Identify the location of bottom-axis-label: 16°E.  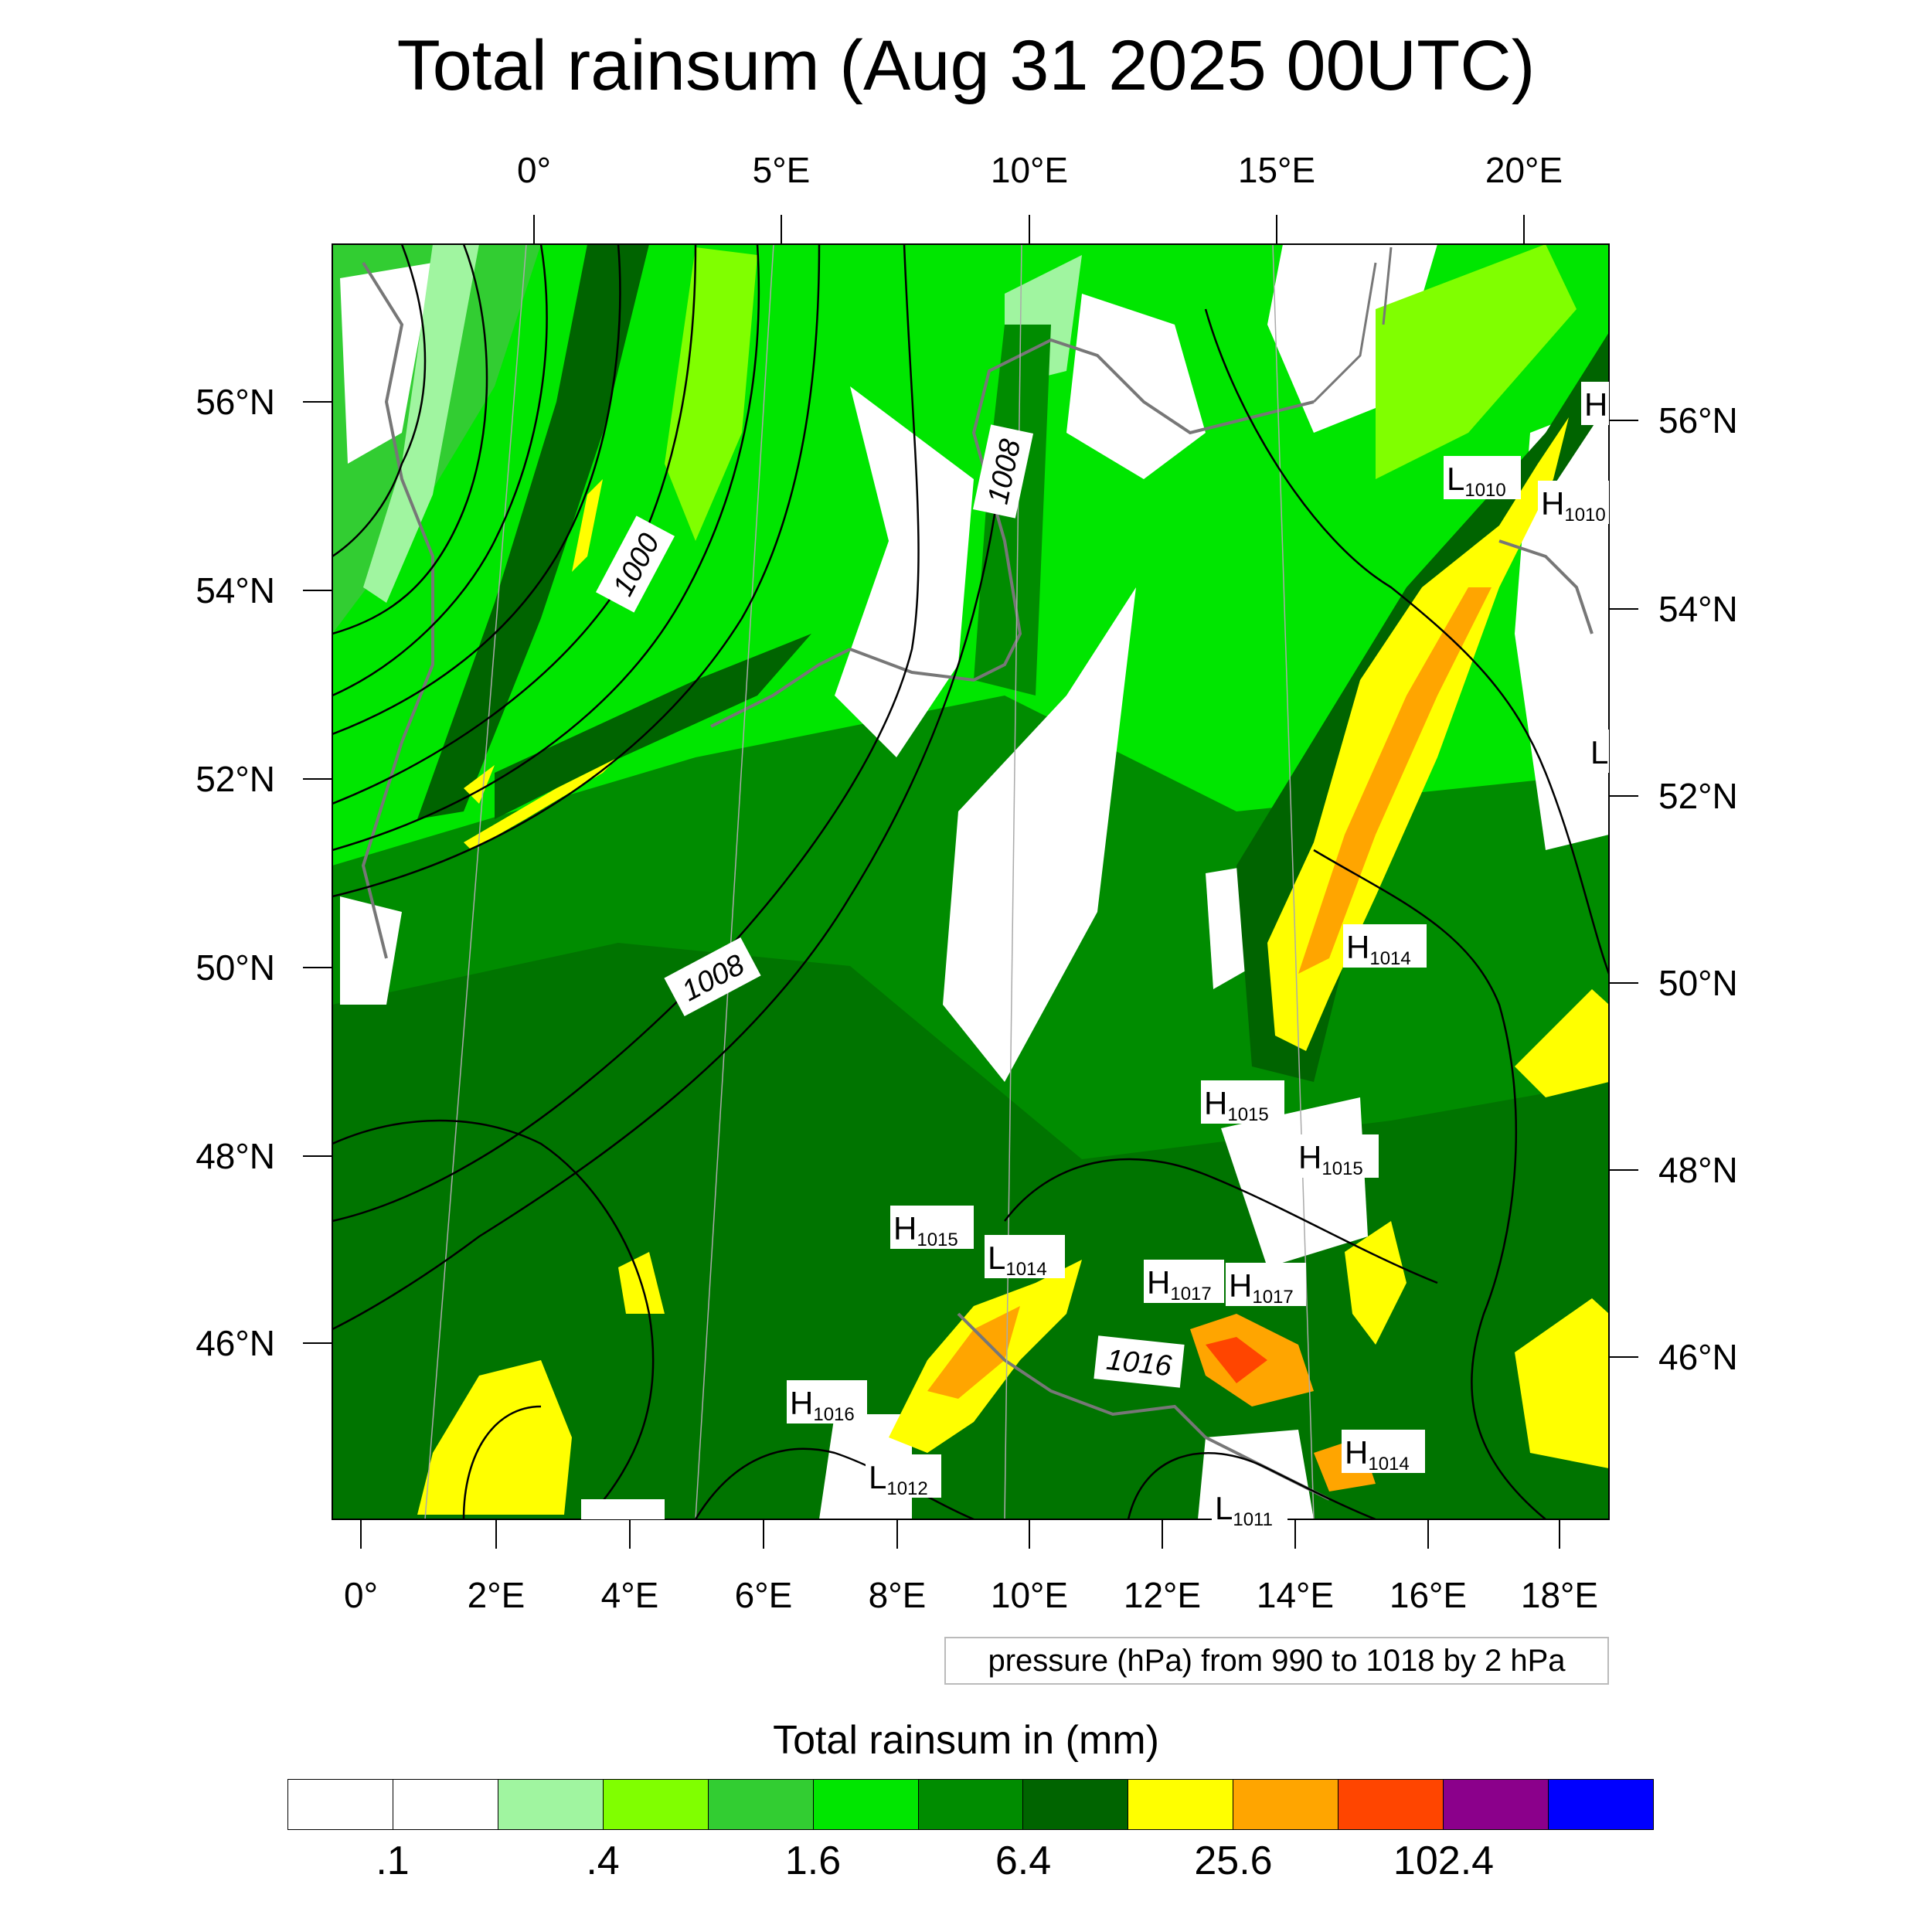
(1428, 1595).